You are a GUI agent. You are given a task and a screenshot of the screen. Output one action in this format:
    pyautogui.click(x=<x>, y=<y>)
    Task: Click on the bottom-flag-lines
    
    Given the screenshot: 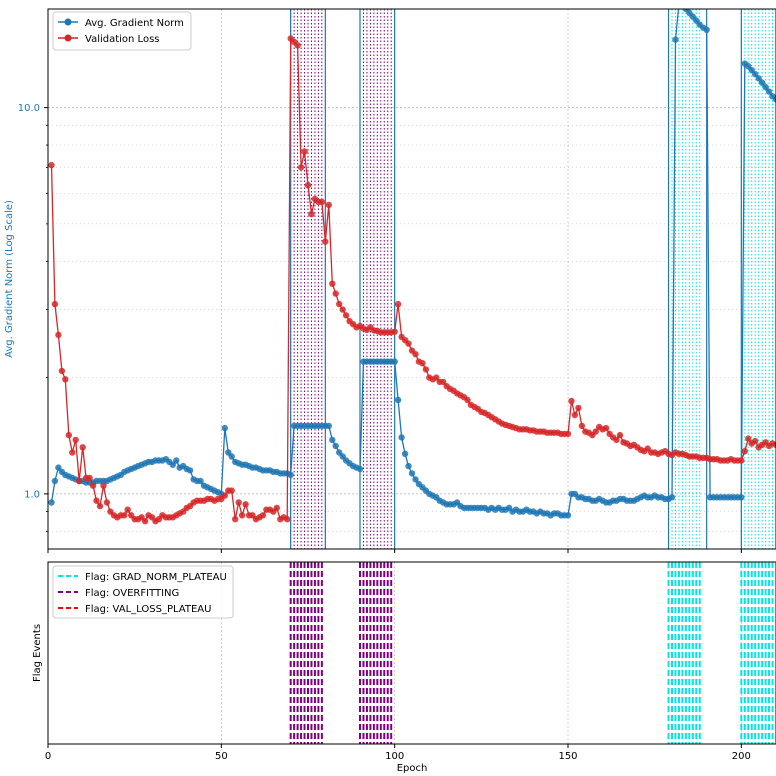 What is the action you would take?
    pyautogui.click(x=531, y=653)
    